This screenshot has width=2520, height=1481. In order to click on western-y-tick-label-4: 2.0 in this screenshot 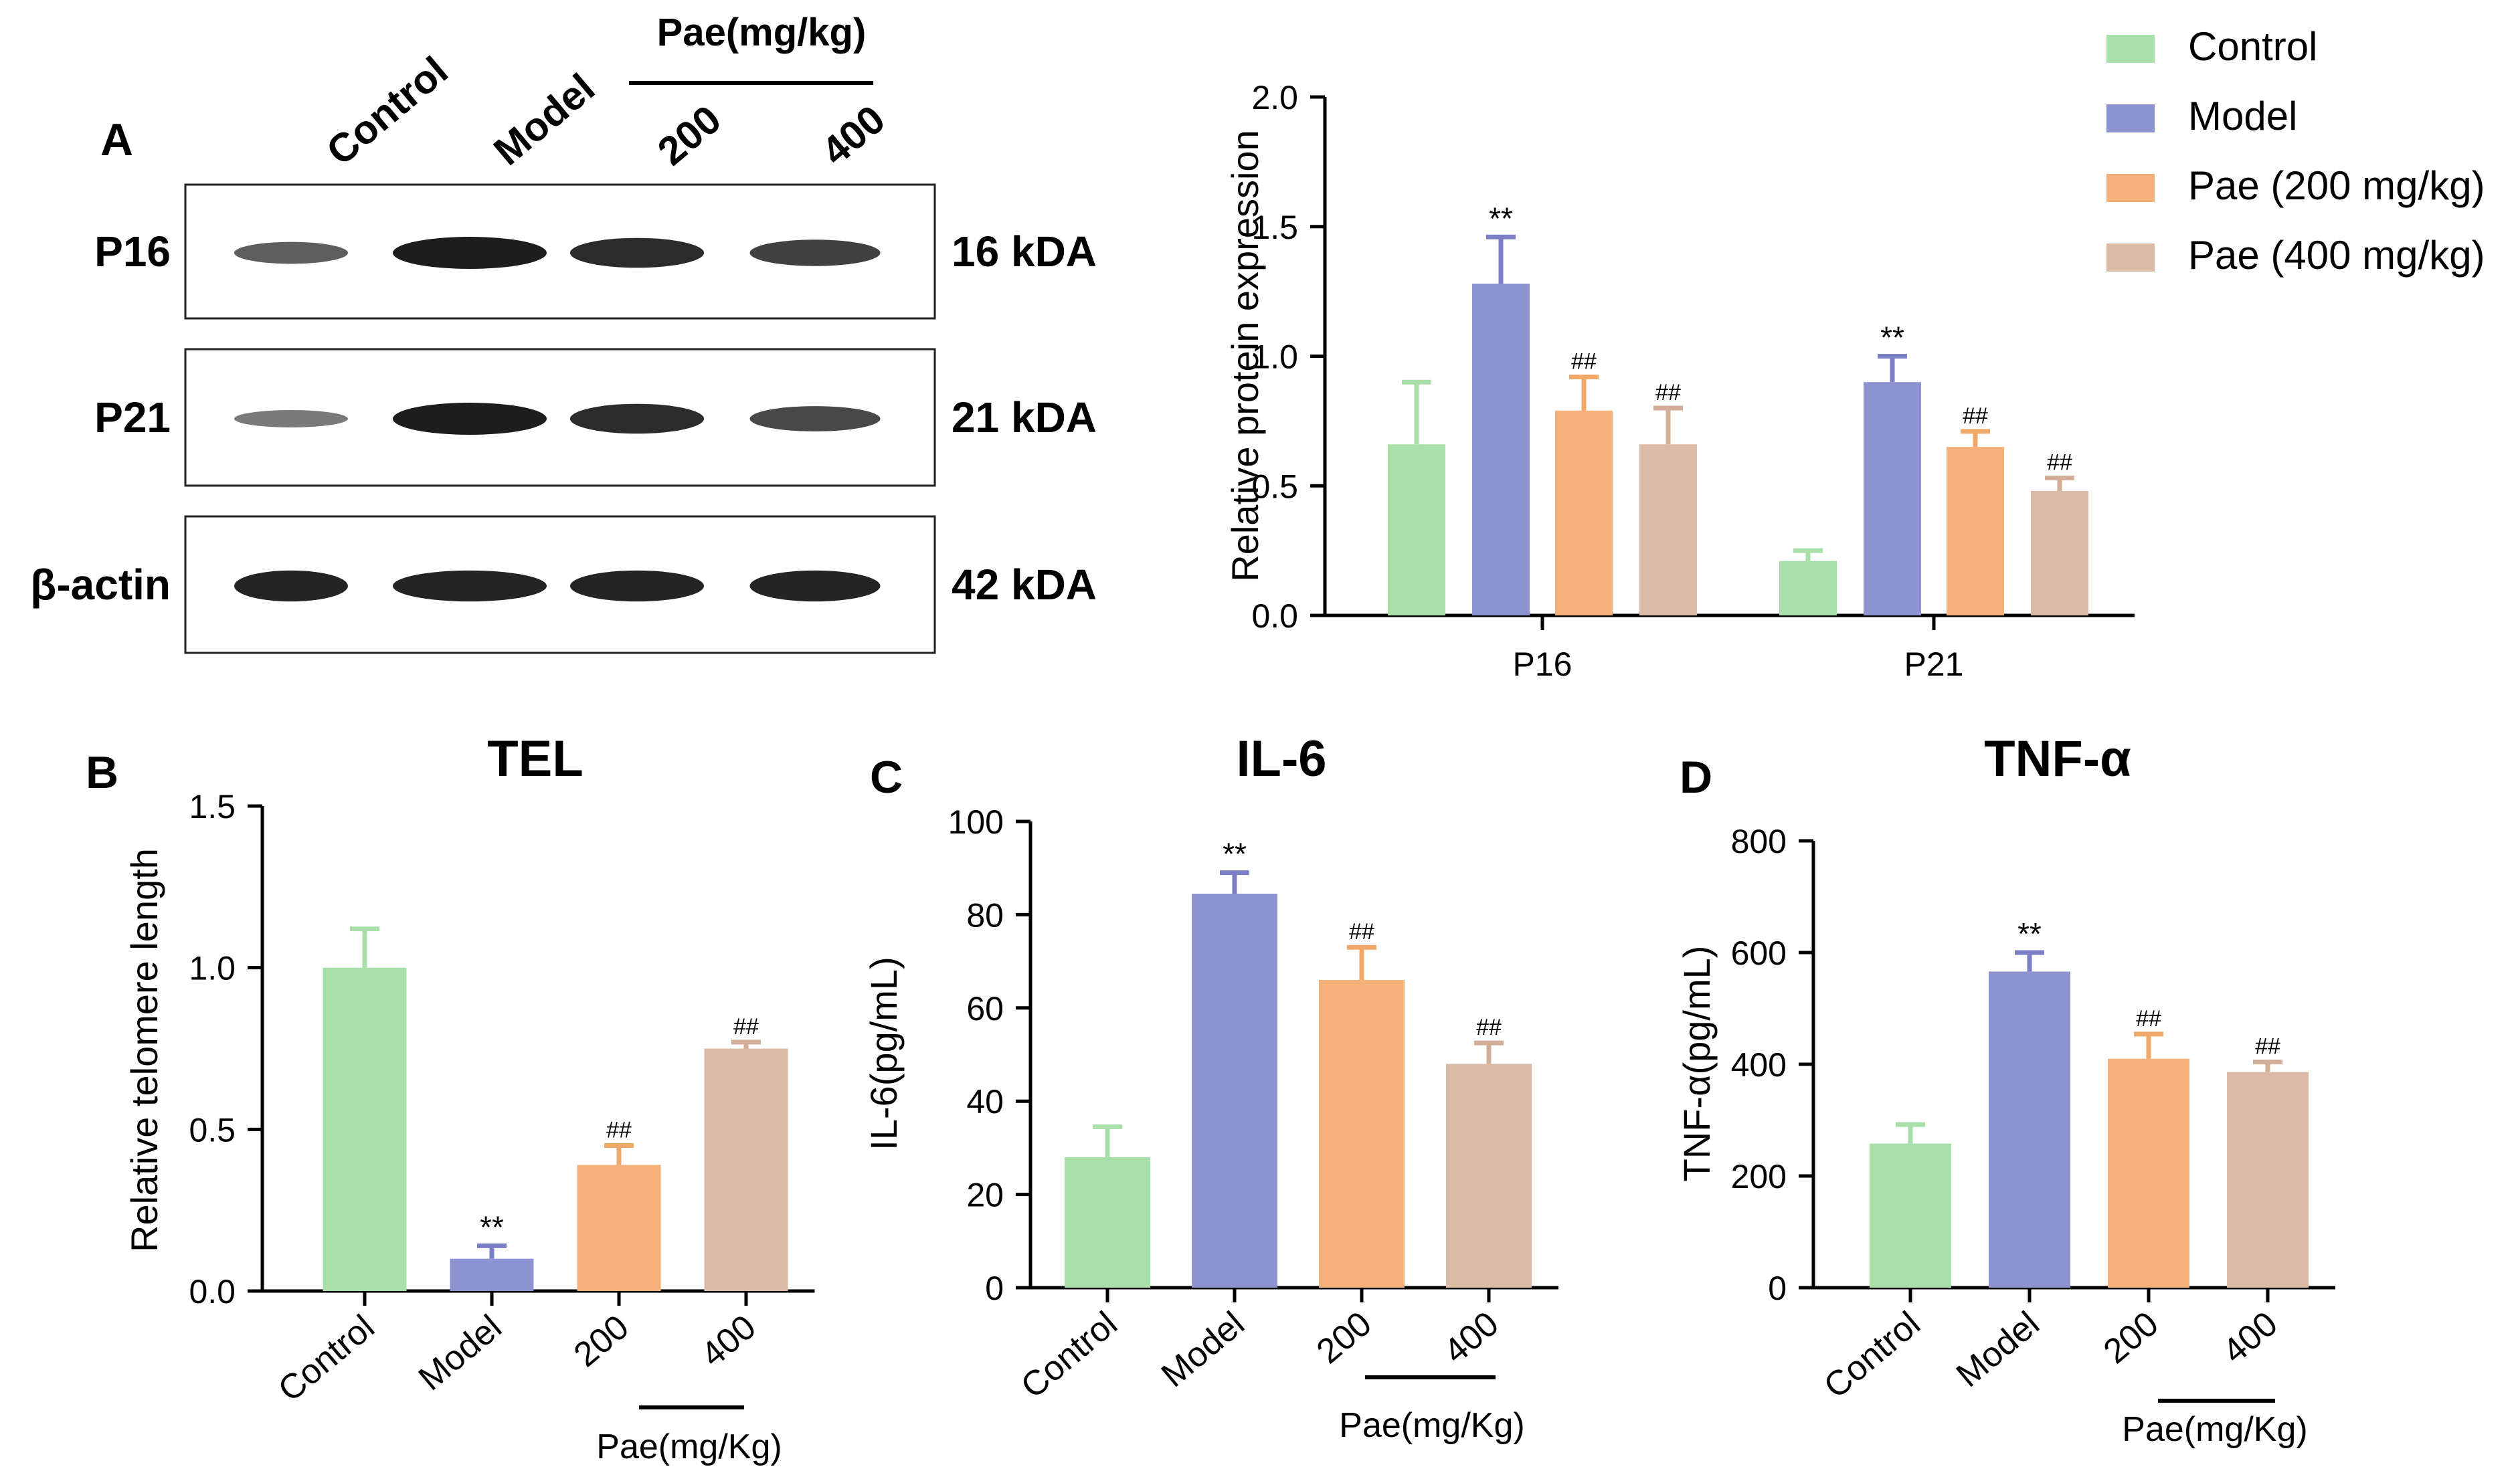, I will do `click(1274, 97)`.